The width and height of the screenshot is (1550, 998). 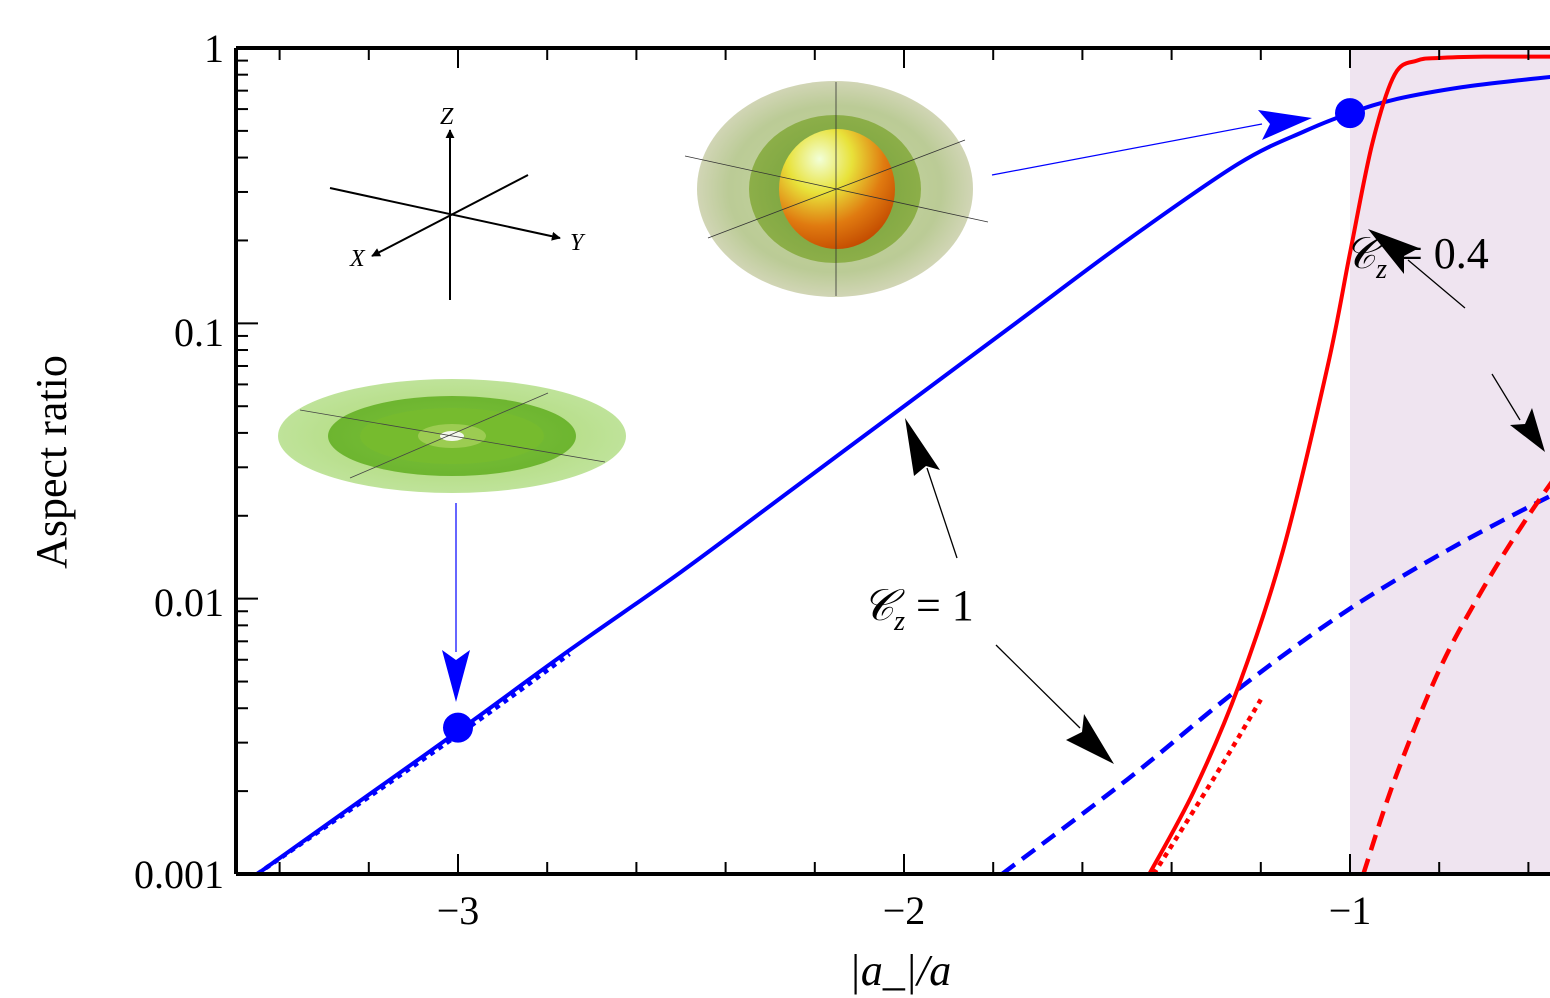 What do you see at coordinates (578, 243) in the screenshot?
I see `inset-y-label: Y` at bounding box center [578, 243].